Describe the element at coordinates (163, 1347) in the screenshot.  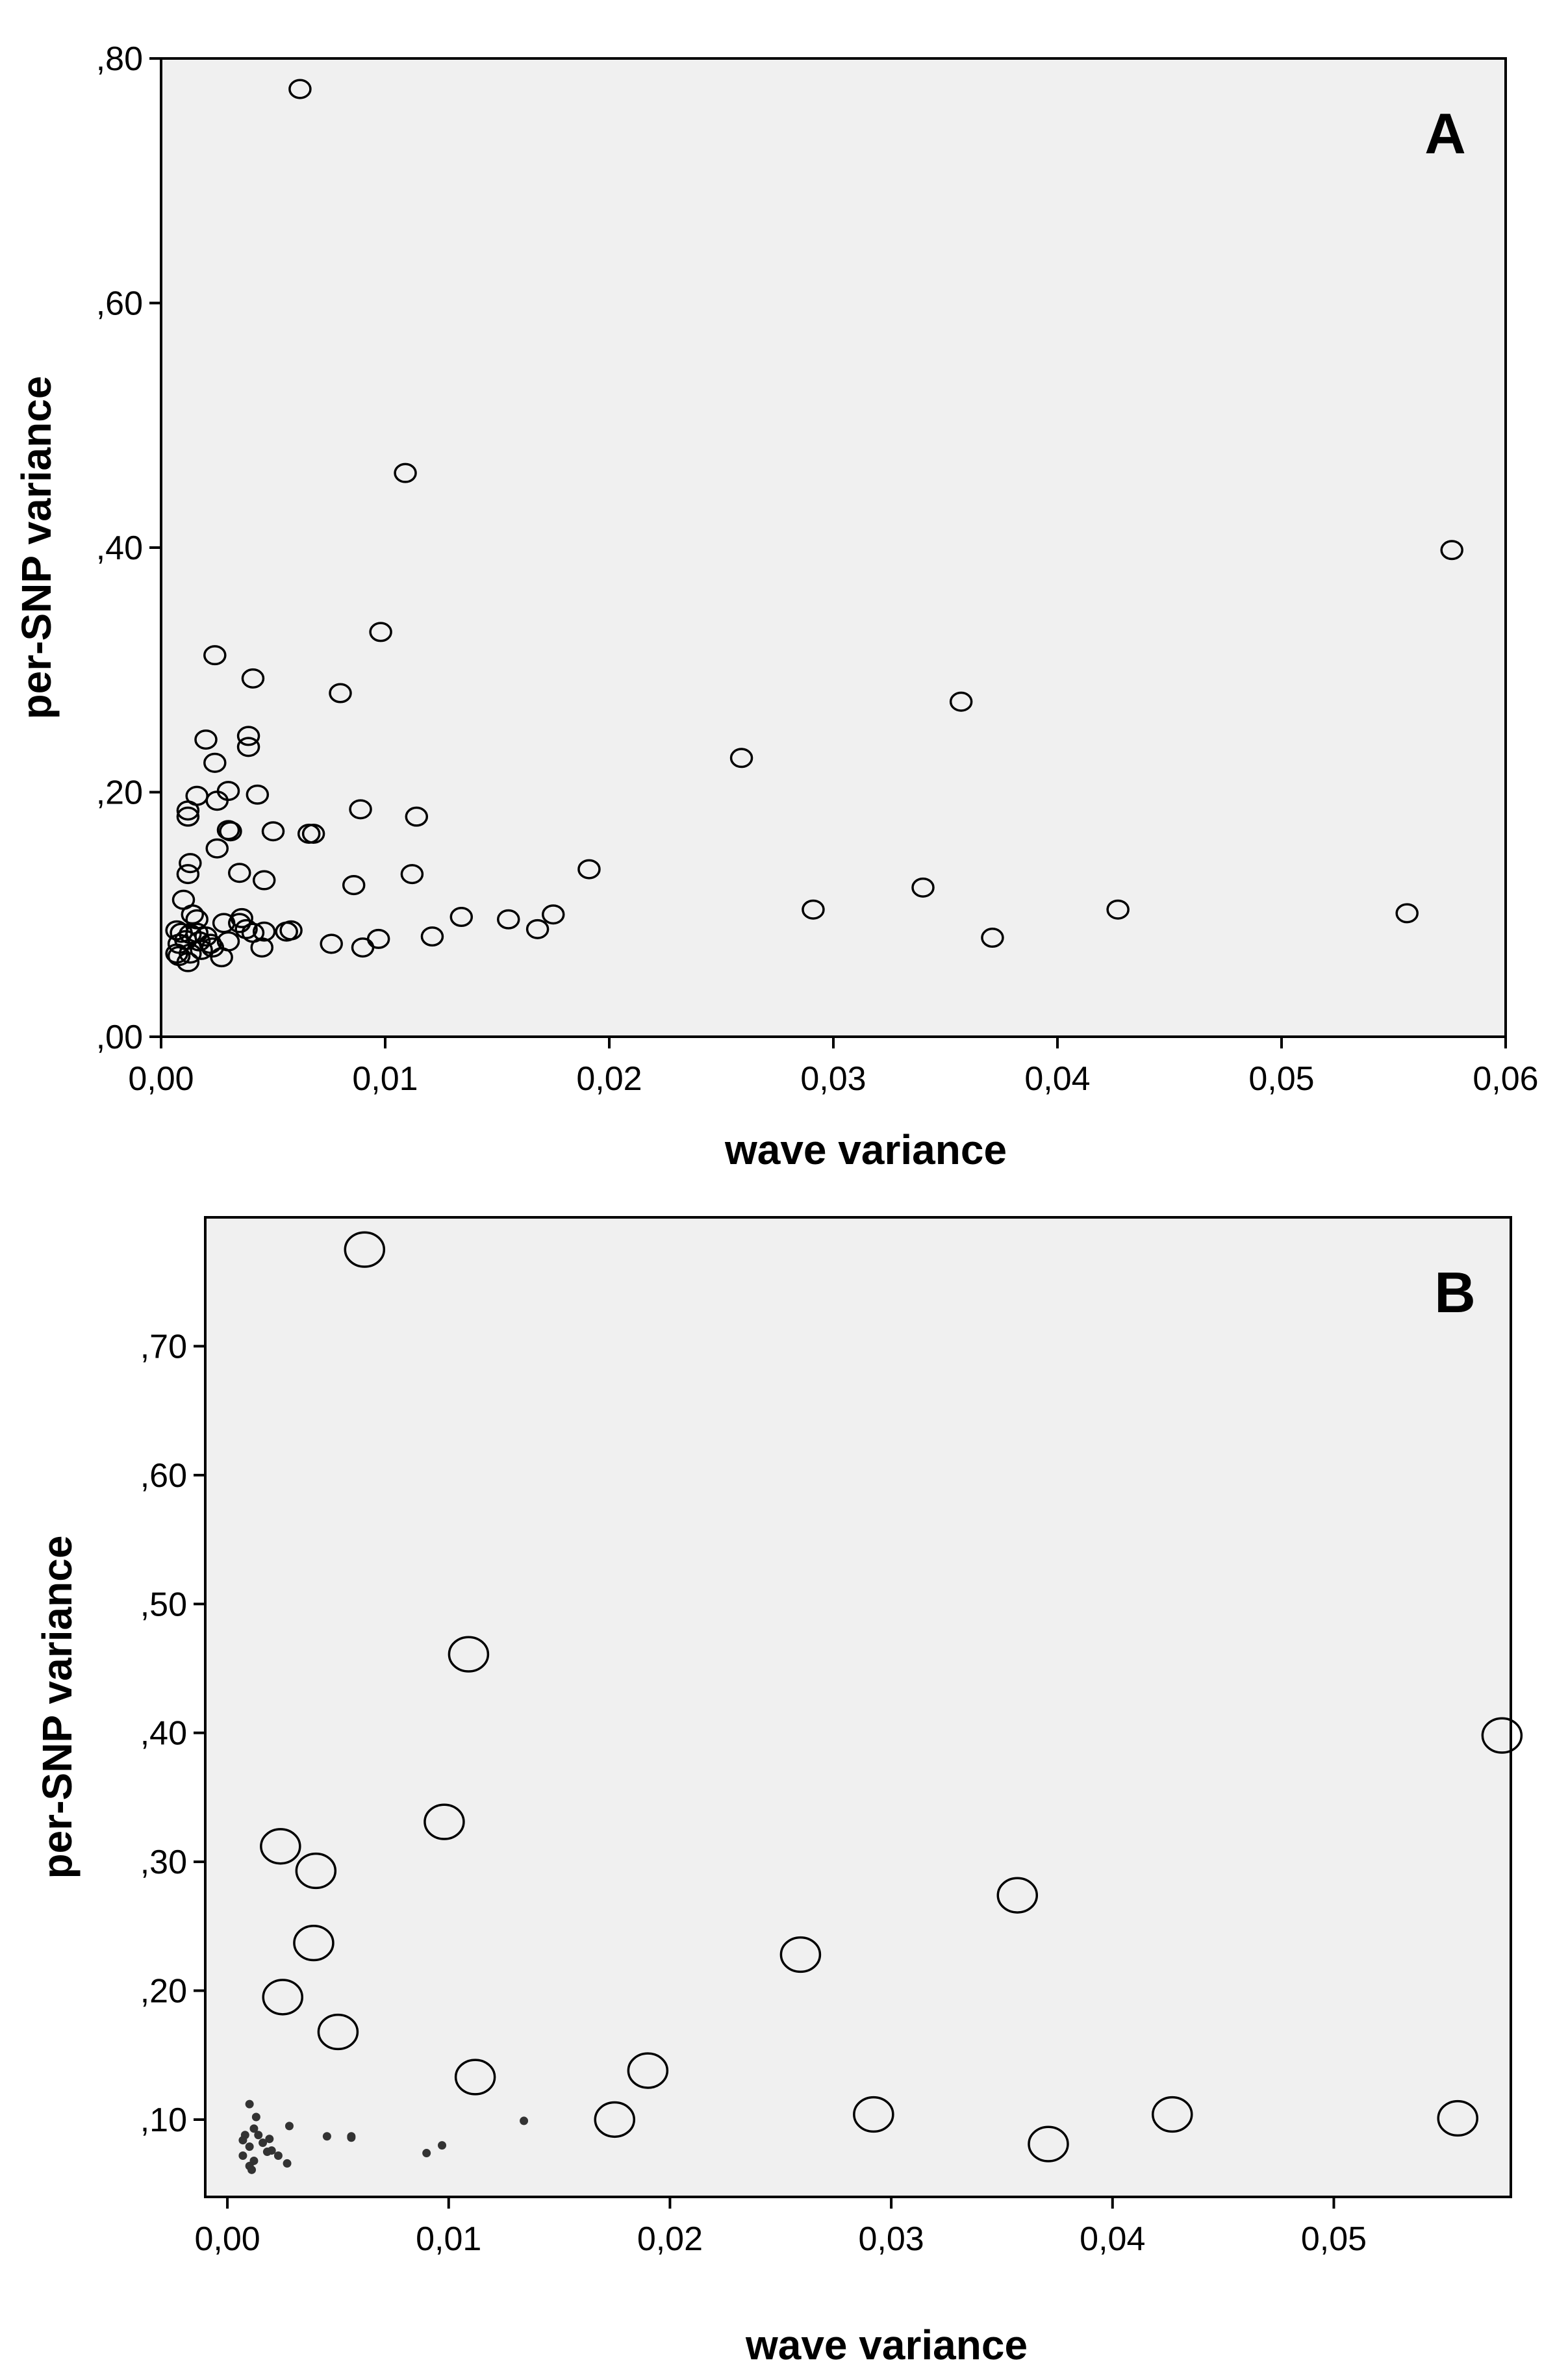
I see `y-tick-label: ,70` at that location.